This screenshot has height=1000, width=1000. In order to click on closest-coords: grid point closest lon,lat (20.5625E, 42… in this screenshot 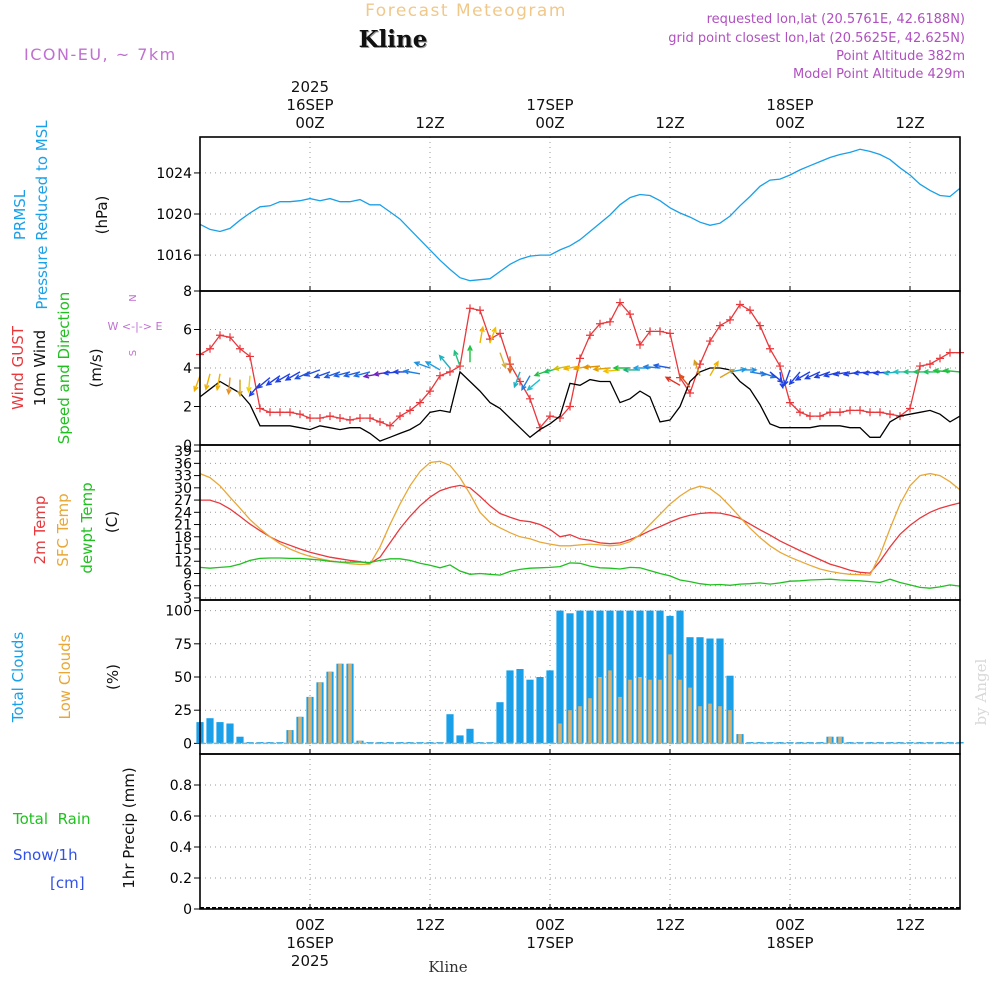, I will do `click(816, 38)`.